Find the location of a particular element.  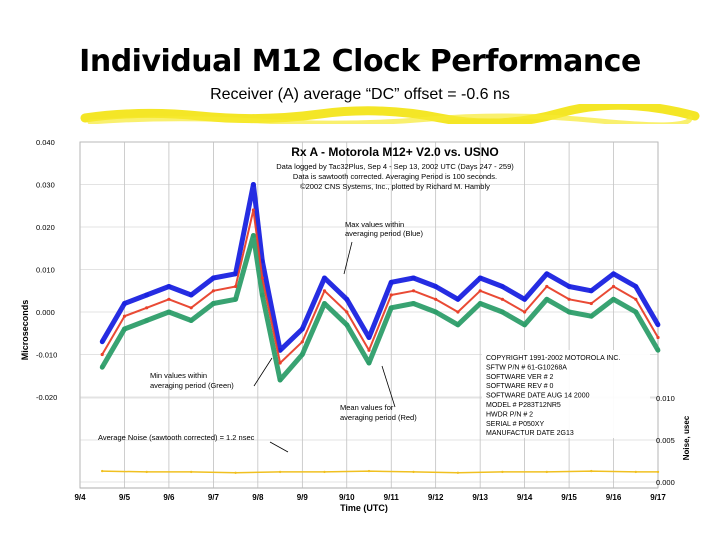

annotation-max: Max values within averaging period (Blue) is located at coordinates (384, 229).